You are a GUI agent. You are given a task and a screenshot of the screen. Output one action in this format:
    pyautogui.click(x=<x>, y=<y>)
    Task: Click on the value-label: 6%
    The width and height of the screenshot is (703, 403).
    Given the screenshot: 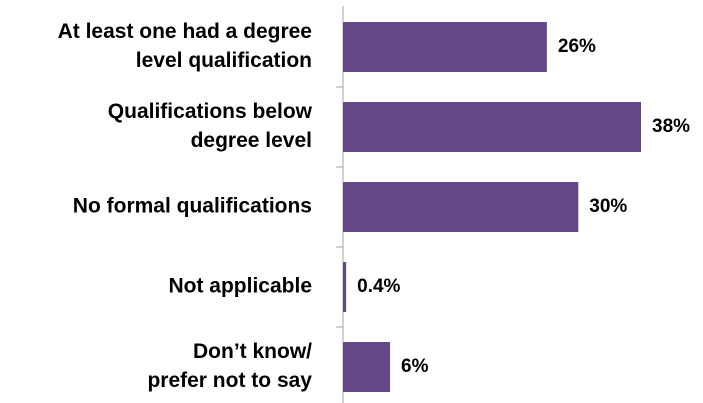 What is the action you would take?
    pyautogui.click(x=415, y=366)
    